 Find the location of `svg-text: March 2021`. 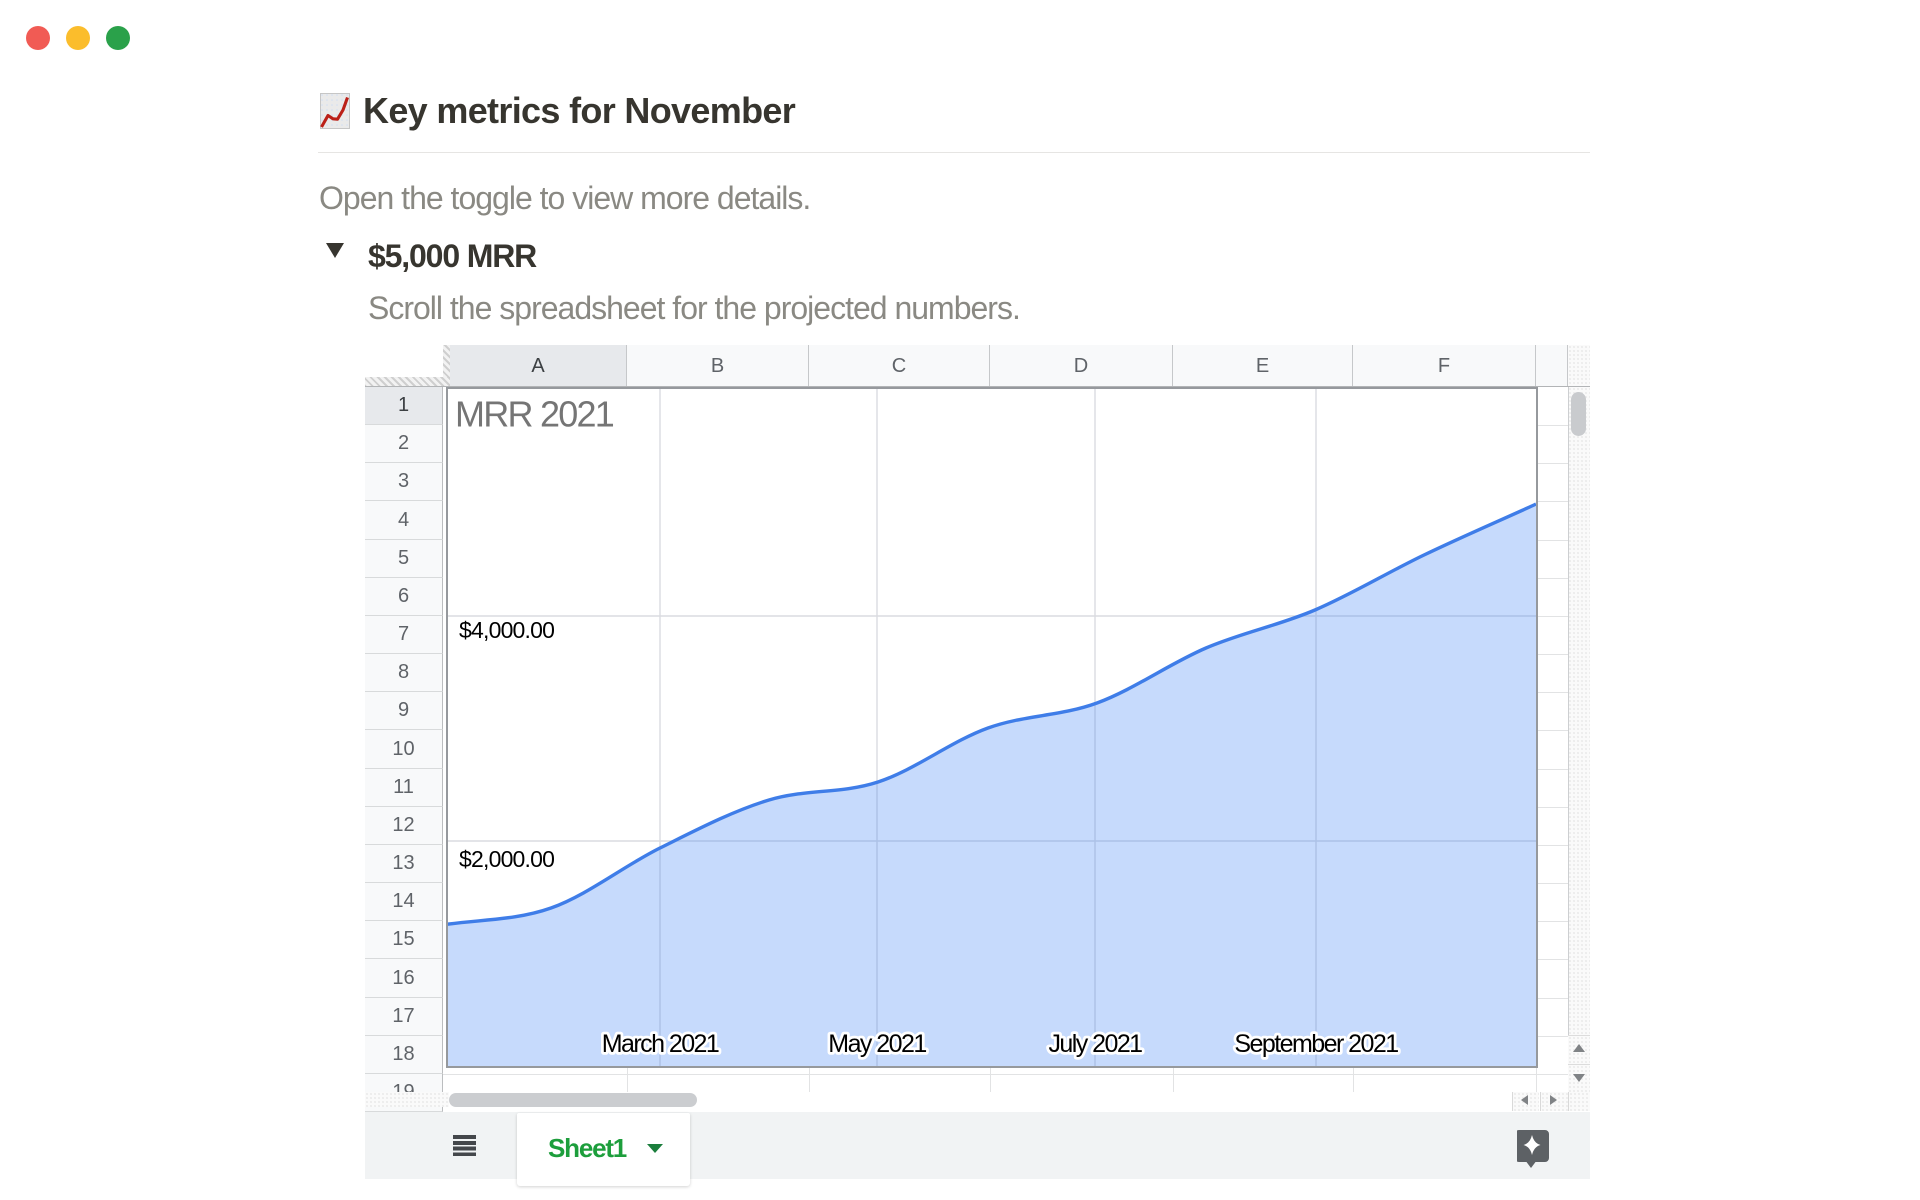

svg-text: March 2021 is located at coordinates (660, 1044).